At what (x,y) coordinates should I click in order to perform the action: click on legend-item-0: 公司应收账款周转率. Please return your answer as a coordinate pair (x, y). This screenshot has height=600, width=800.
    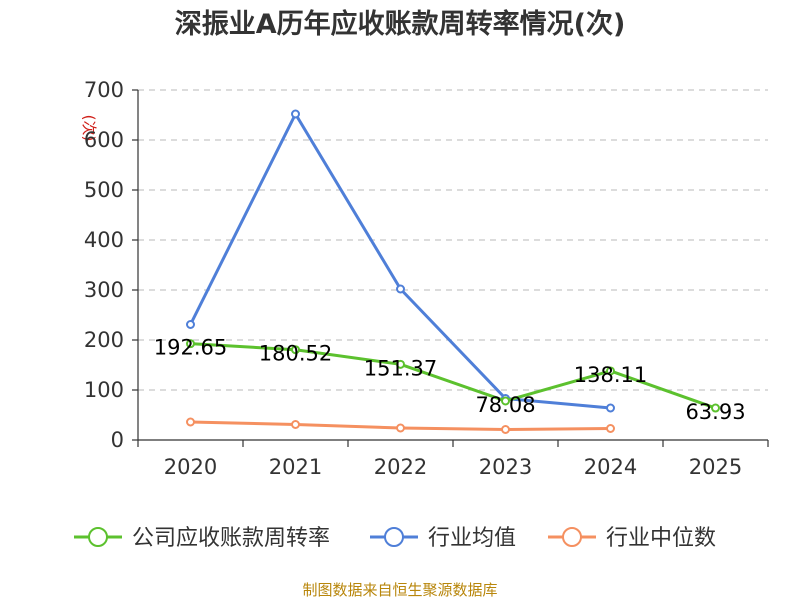
    Looking at the image, I should click on (202, 538).